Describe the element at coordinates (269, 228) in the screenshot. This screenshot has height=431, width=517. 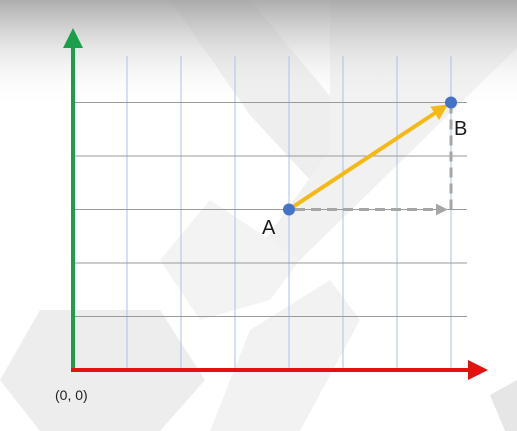
I see `point-a-label: A` at that location.